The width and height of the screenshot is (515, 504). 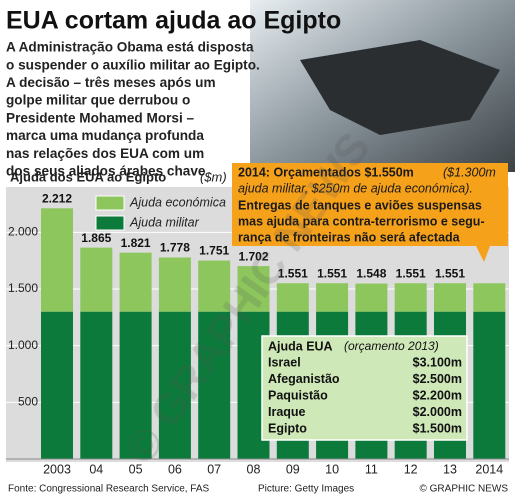 I want to click on subtitle-line: nas relações dos EUA com um, so click(x=105, y=153).